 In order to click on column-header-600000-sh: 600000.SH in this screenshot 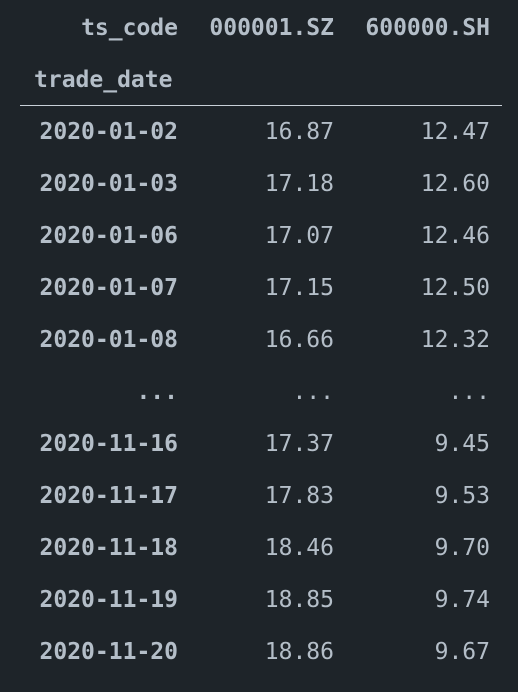, I will do `click(427, 28)`.